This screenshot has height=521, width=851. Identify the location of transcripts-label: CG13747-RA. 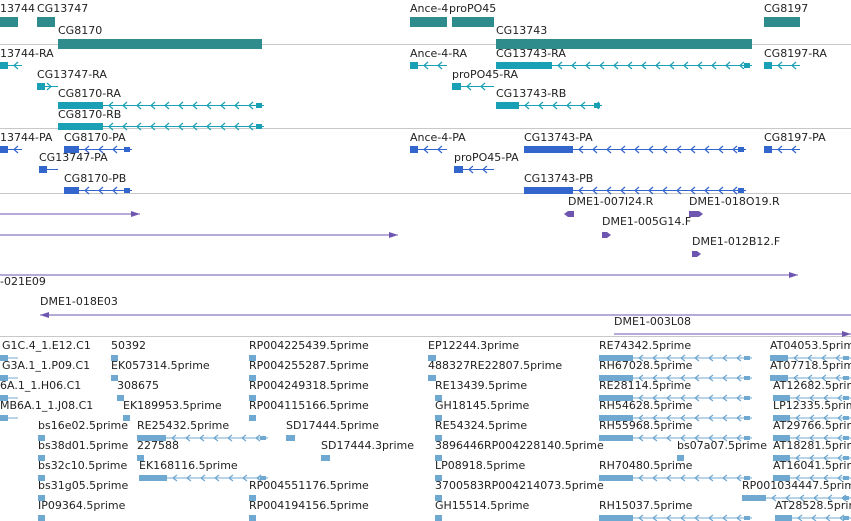
(72, 74).